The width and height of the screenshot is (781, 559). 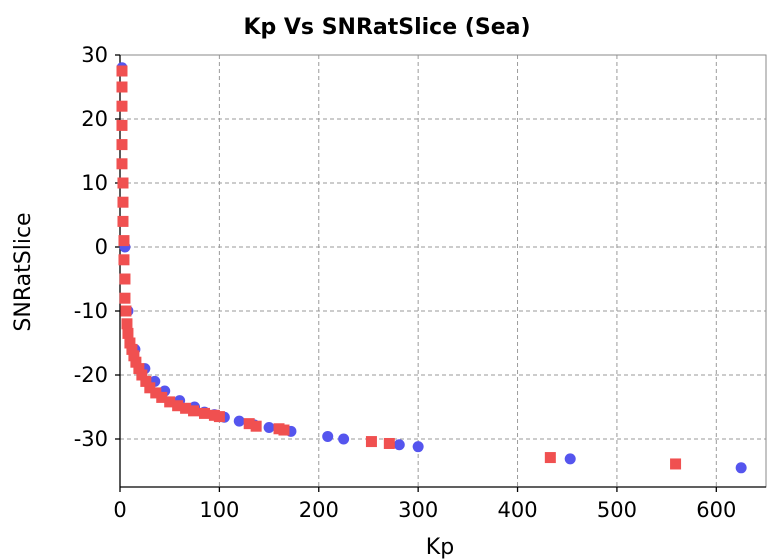 I want to click on y-tick-label: -20, so click(x=91, y=375).